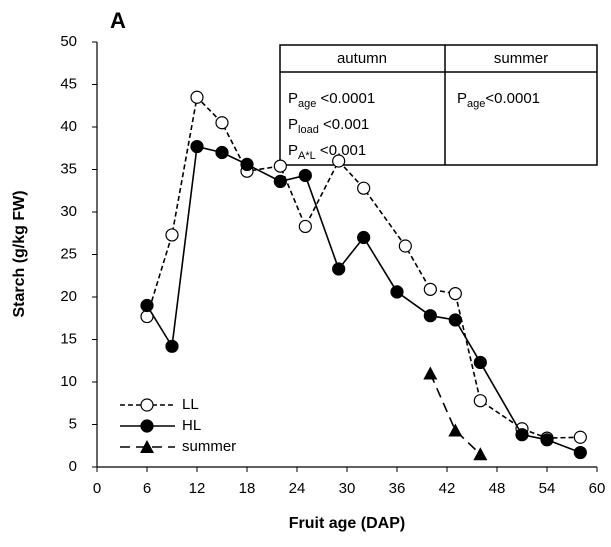  What do you see at coordinates (247, 488) in the screenshot?
I see `x-tick-label: 18` at bounding box center [247, 488].